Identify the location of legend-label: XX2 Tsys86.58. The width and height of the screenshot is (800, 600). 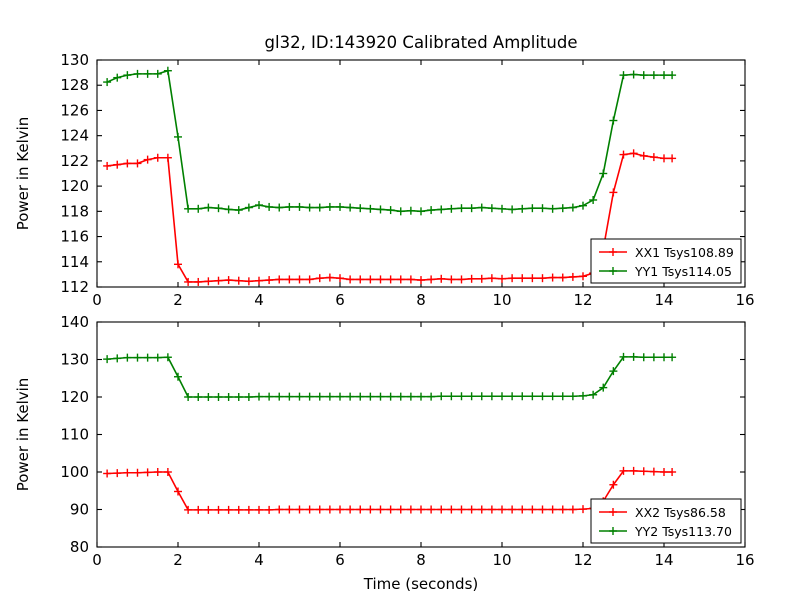
(680, 512).